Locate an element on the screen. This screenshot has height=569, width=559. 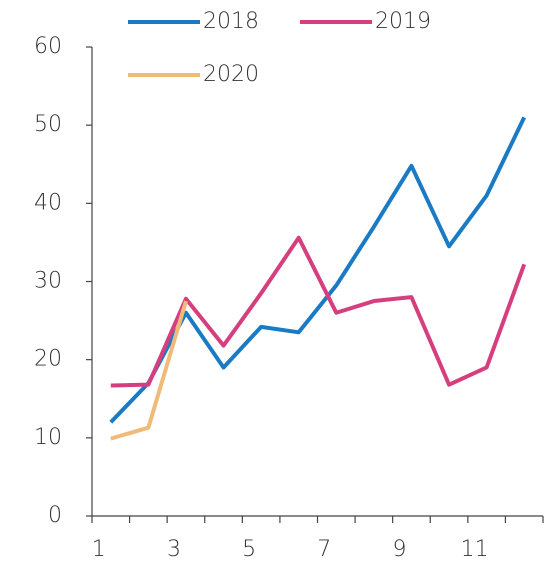
y-tick-label: 50 is located at coordinates (48, 124).